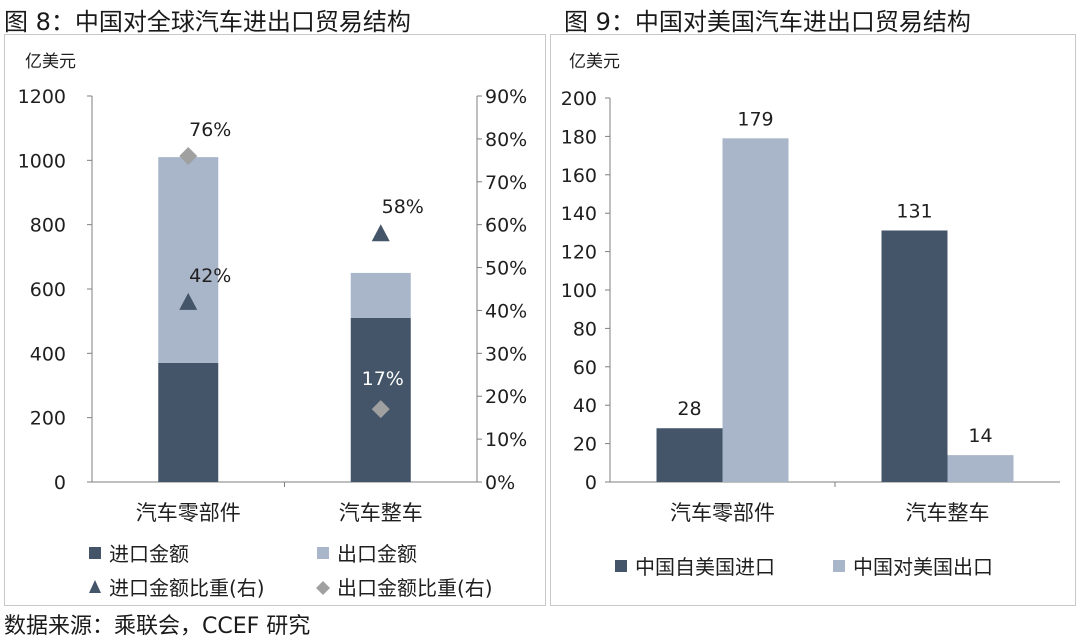  What do you see at coordinates (95, 586) in the screenshot?
I see `legend-triangle` at bounding box center [95, 586].